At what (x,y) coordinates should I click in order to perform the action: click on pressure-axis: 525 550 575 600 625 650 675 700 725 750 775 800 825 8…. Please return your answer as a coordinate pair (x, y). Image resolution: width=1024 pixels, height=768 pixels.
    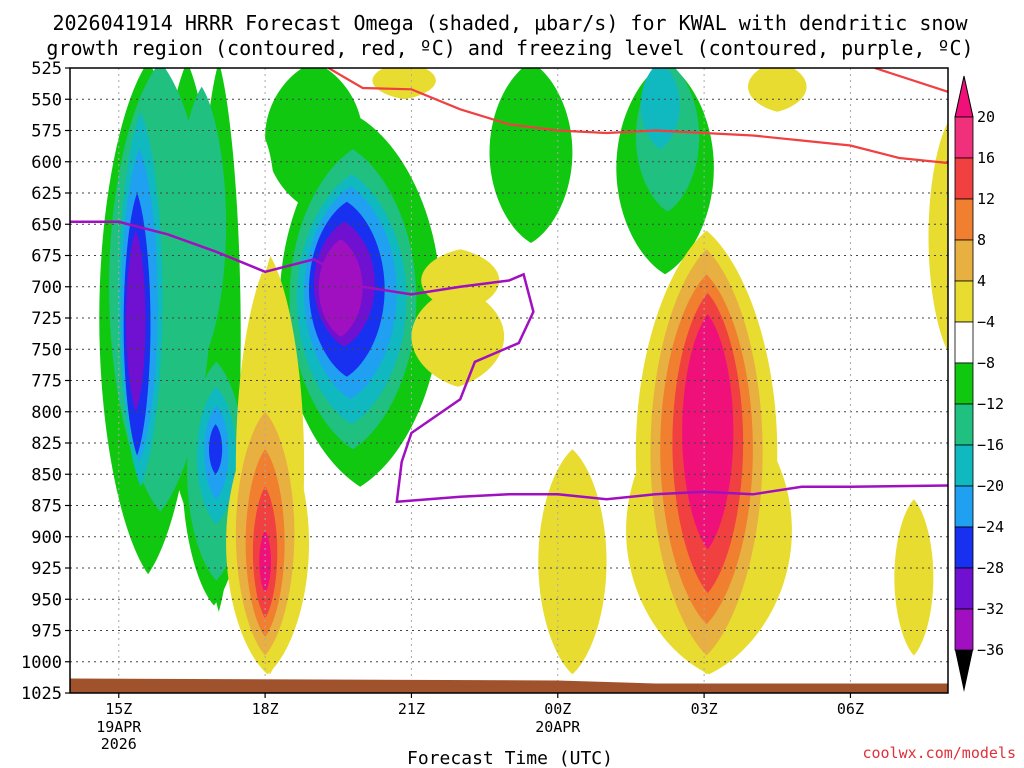
    Looking at the image, I should click on (45, 381).